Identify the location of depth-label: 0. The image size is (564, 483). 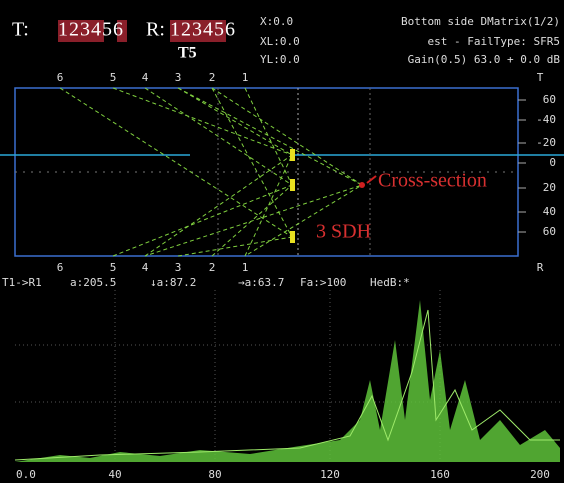
(552, 162).